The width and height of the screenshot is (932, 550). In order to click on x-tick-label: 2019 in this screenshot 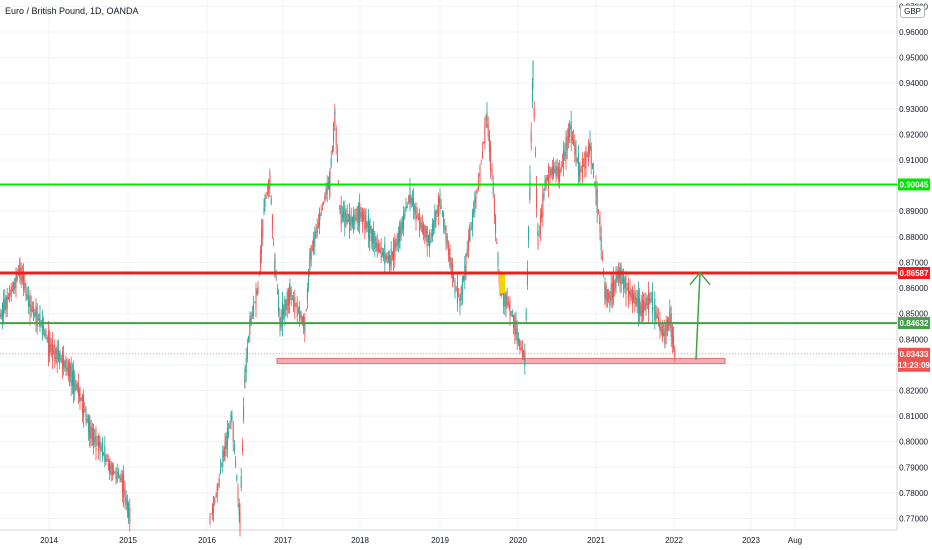, I will do `click(440, 540)`.